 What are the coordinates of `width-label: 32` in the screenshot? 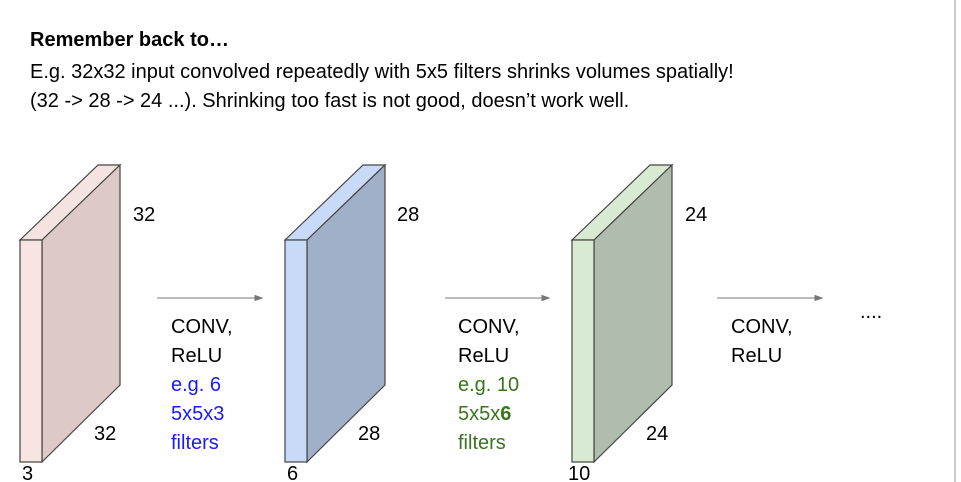 It's located at (144, 215).